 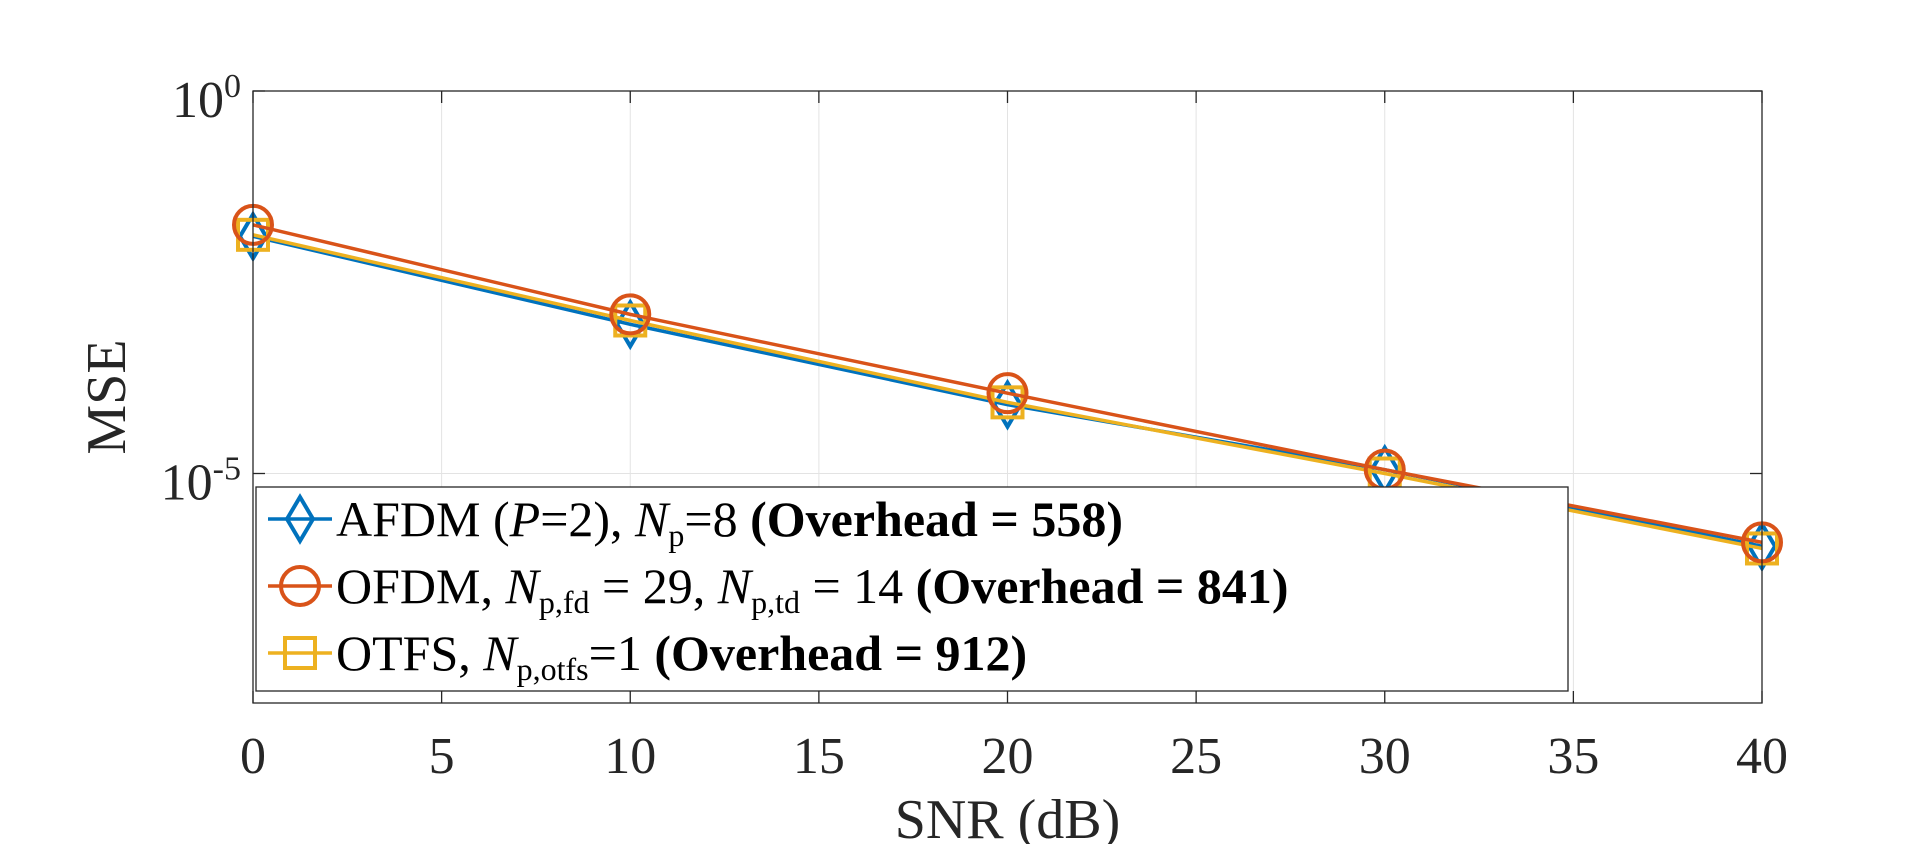 What do you see at coordinates (420, 586) in the screenshot?
I see `legend-ofdm-text1: OFDM,` at bounding box center [420, 586].